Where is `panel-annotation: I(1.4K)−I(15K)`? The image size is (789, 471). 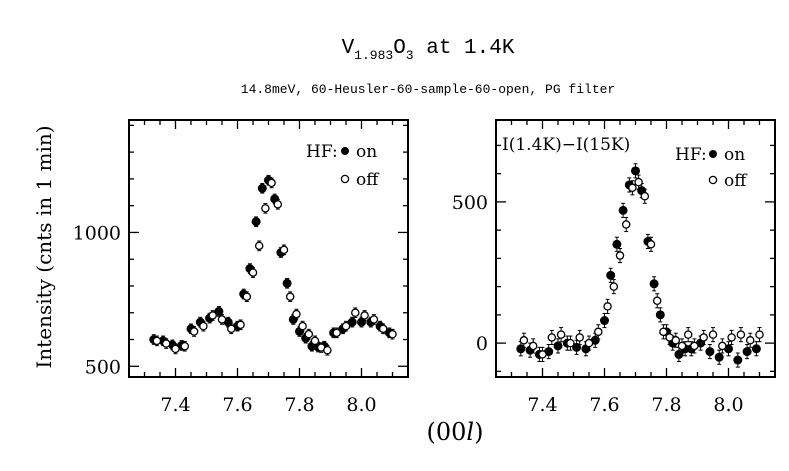 panel-annotation: I(1.4K)−I(15K) is located at coordinates (566, 145).